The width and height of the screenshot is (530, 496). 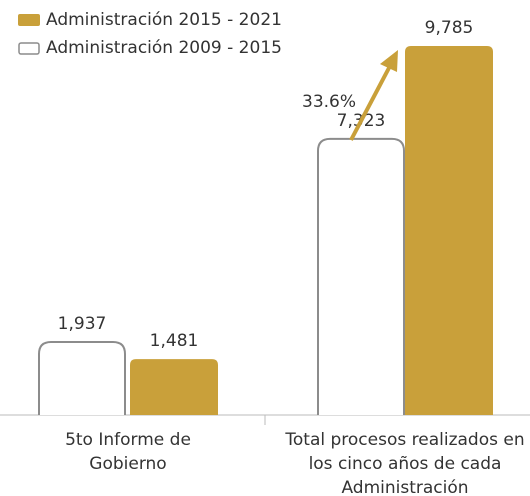 I want to click on value-label: 1,937, so click(x=82, y=324).